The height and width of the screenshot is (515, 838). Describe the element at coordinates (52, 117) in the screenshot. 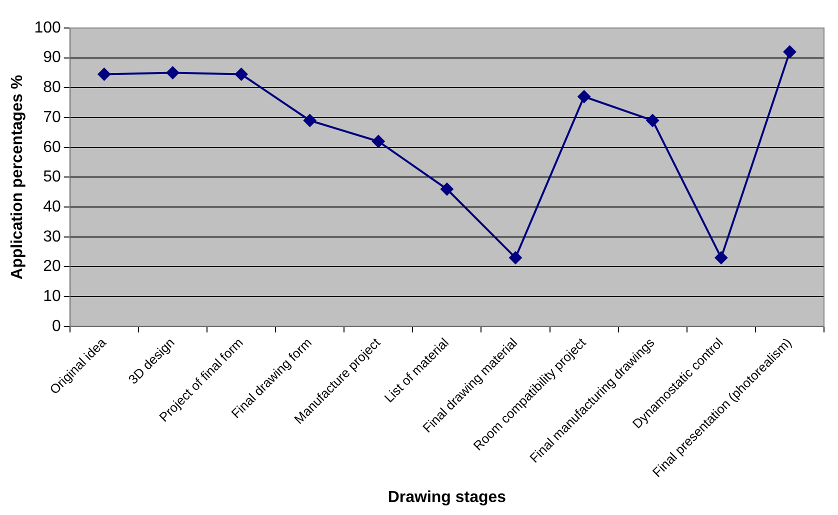

I see `y-tick-label: 70` at that location.